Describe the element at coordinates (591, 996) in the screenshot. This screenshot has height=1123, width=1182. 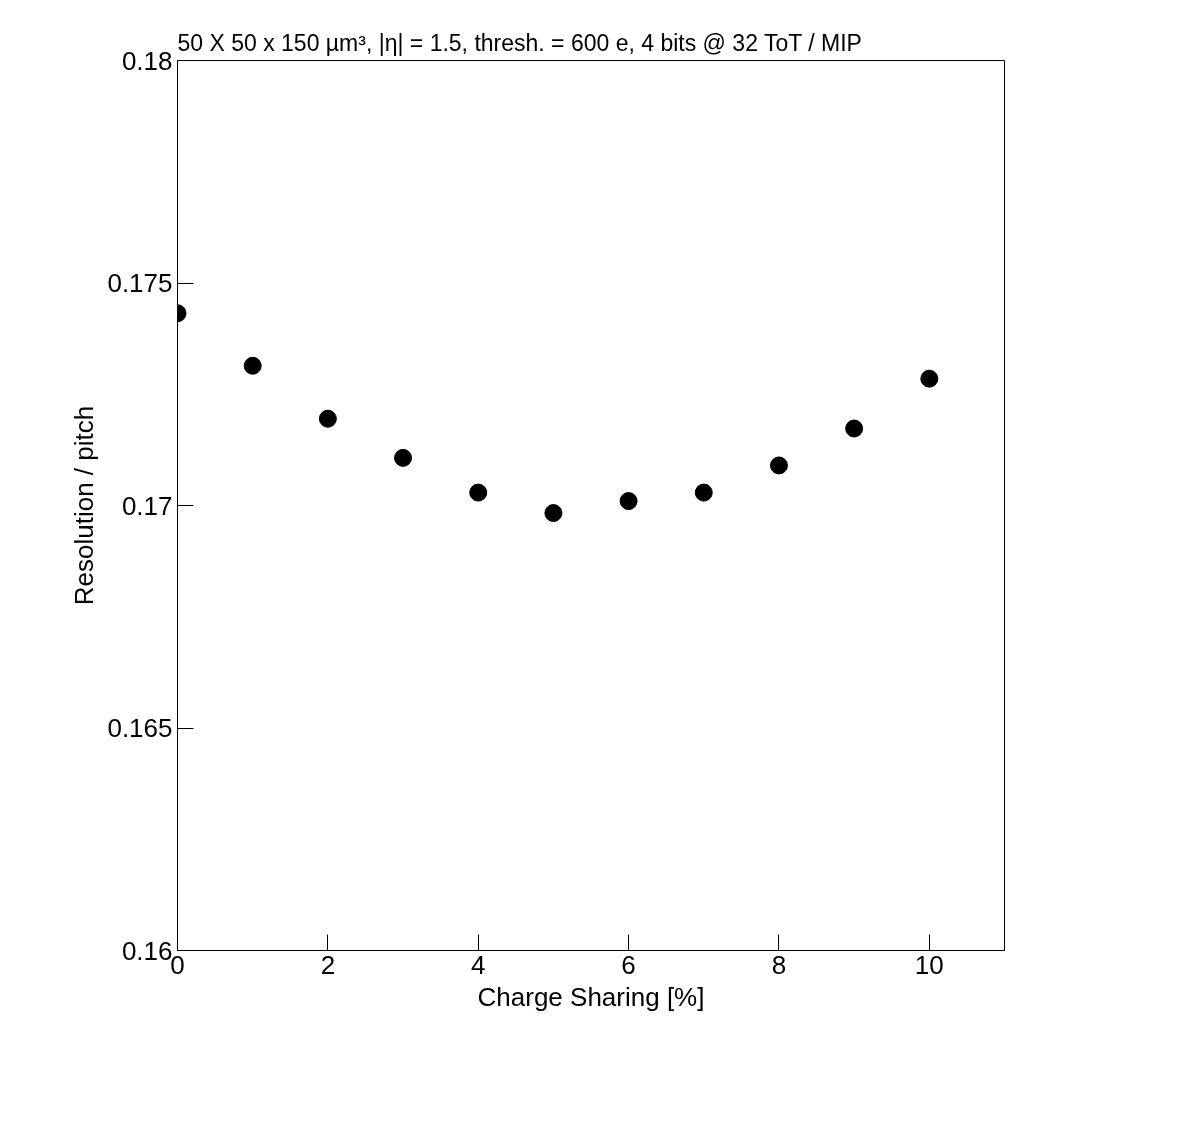
I see `x-axis-title: Charge Sharing [%]` at that location.